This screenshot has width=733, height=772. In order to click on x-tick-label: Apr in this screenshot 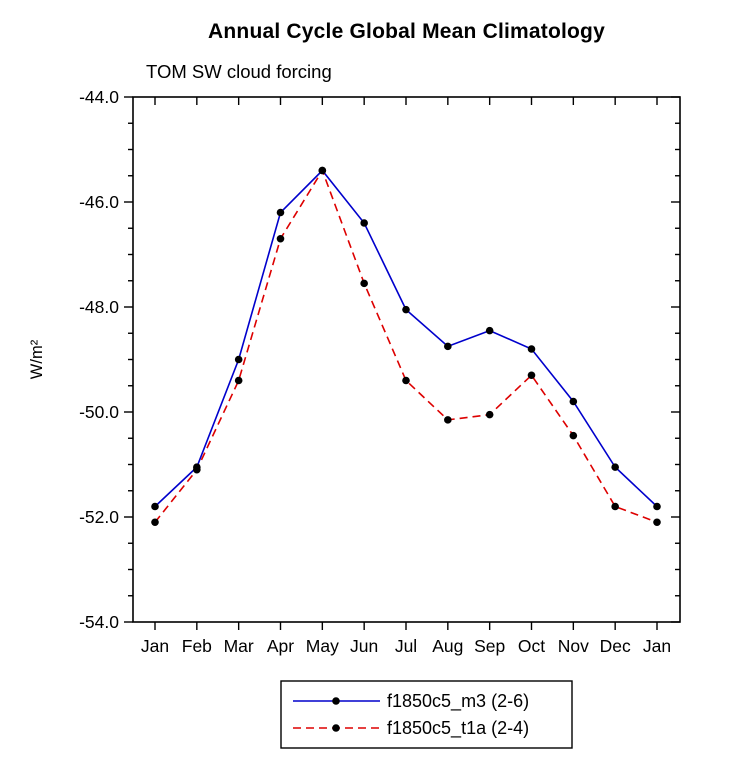, I will do `click(280, 646)`.